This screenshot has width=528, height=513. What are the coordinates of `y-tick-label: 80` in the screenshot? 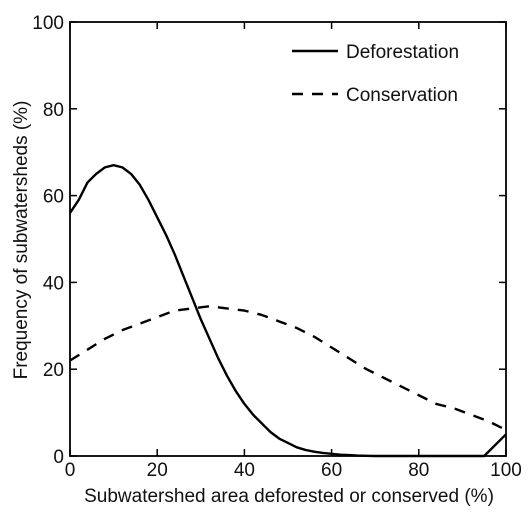 It's located at (53, 110).